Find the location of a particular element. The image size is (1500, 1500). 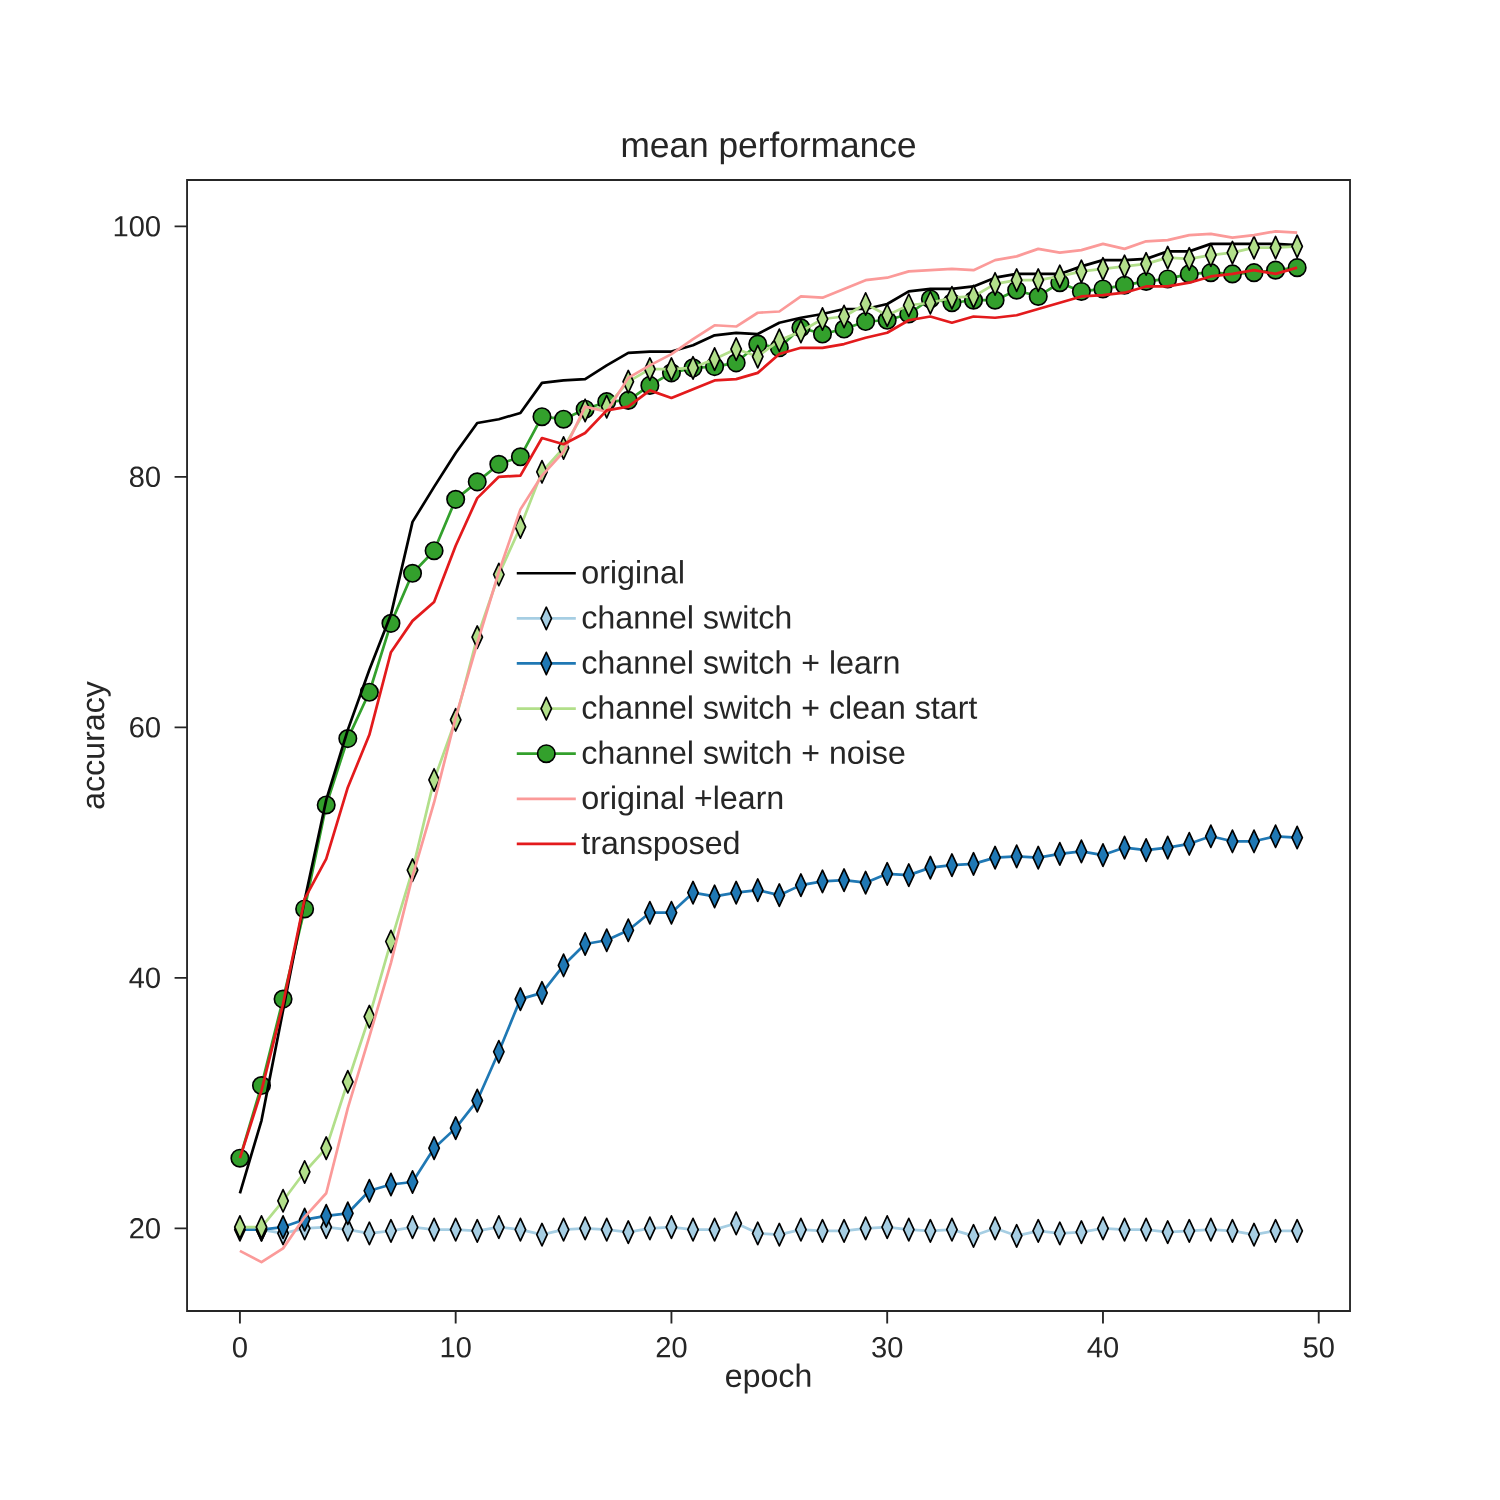

x-tick-label: 10 is located at coordinates (456, 1347).